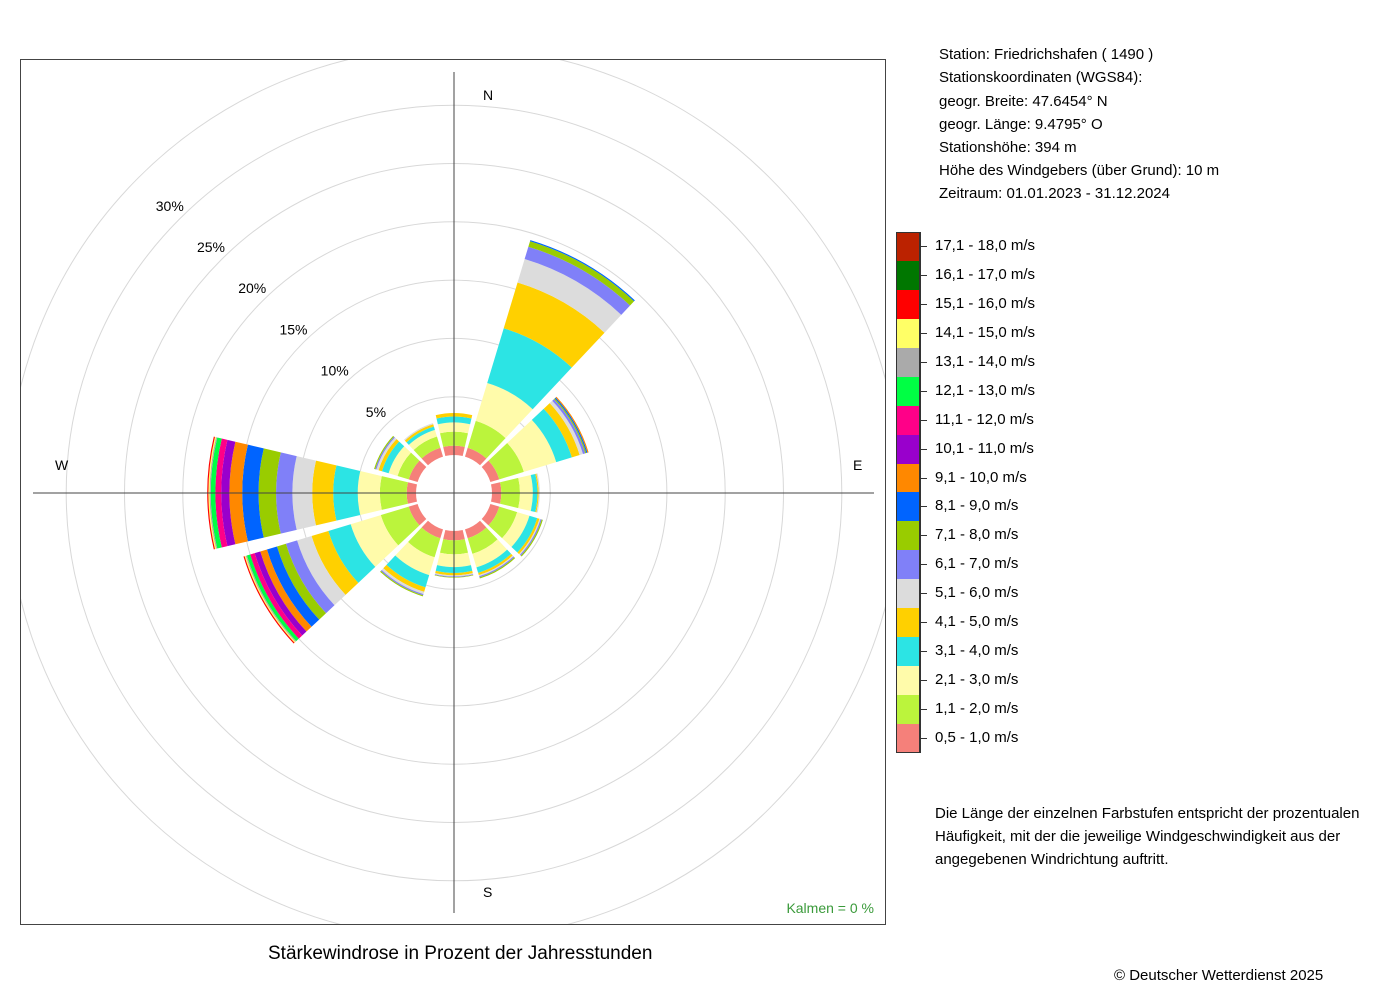 The height and width of the screenshot is (1000, 1400). I want to click on legend-label: 12,1 - 13,0 m/s, so click(985, 390).